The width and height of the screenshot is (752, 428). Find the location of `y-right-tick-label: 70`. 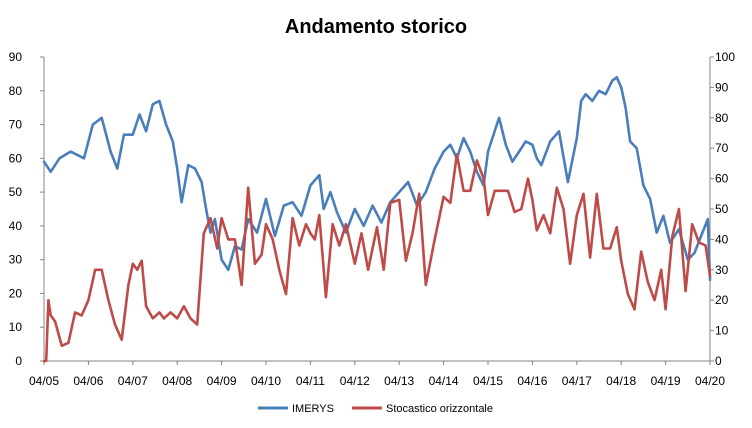

y-right-tick-label: 70 is located at coordinates (722, 148).